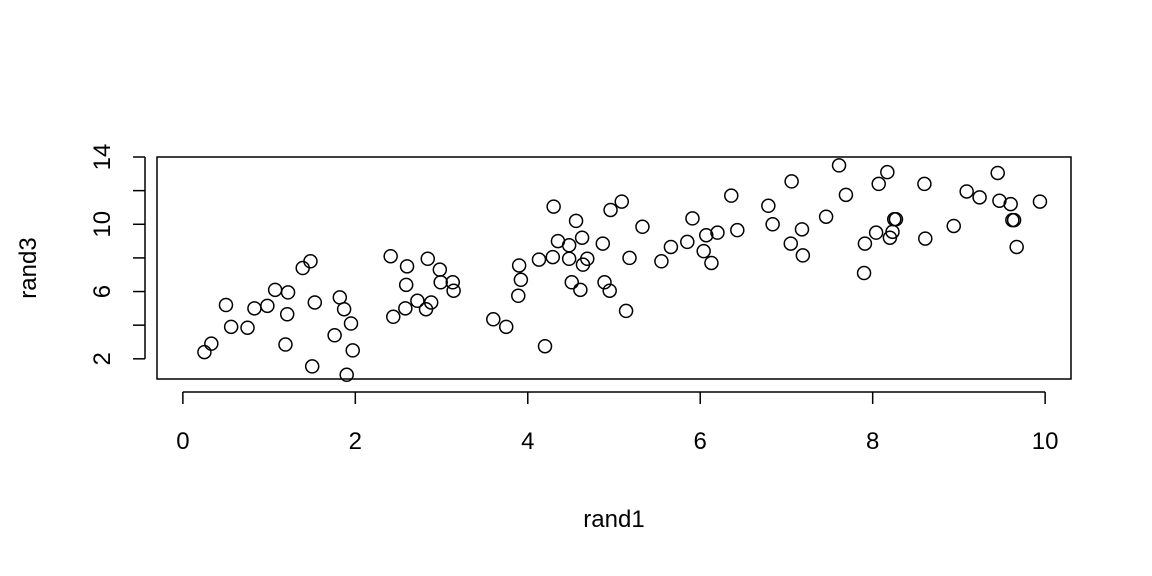 The image size is (1152, 576). I want to click on x-tick-label: 6, so click(700, 441).